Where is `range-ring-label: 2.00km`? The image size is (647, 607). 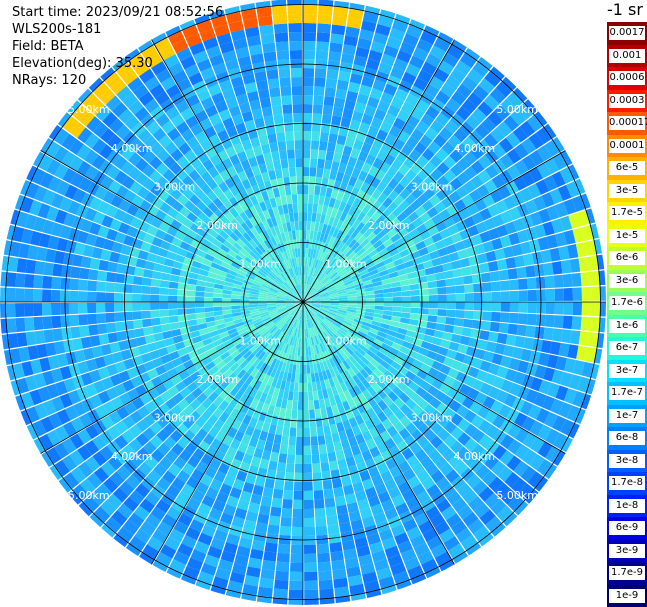 range-ring-label: 2.00km is located at coordinates (389, 379).